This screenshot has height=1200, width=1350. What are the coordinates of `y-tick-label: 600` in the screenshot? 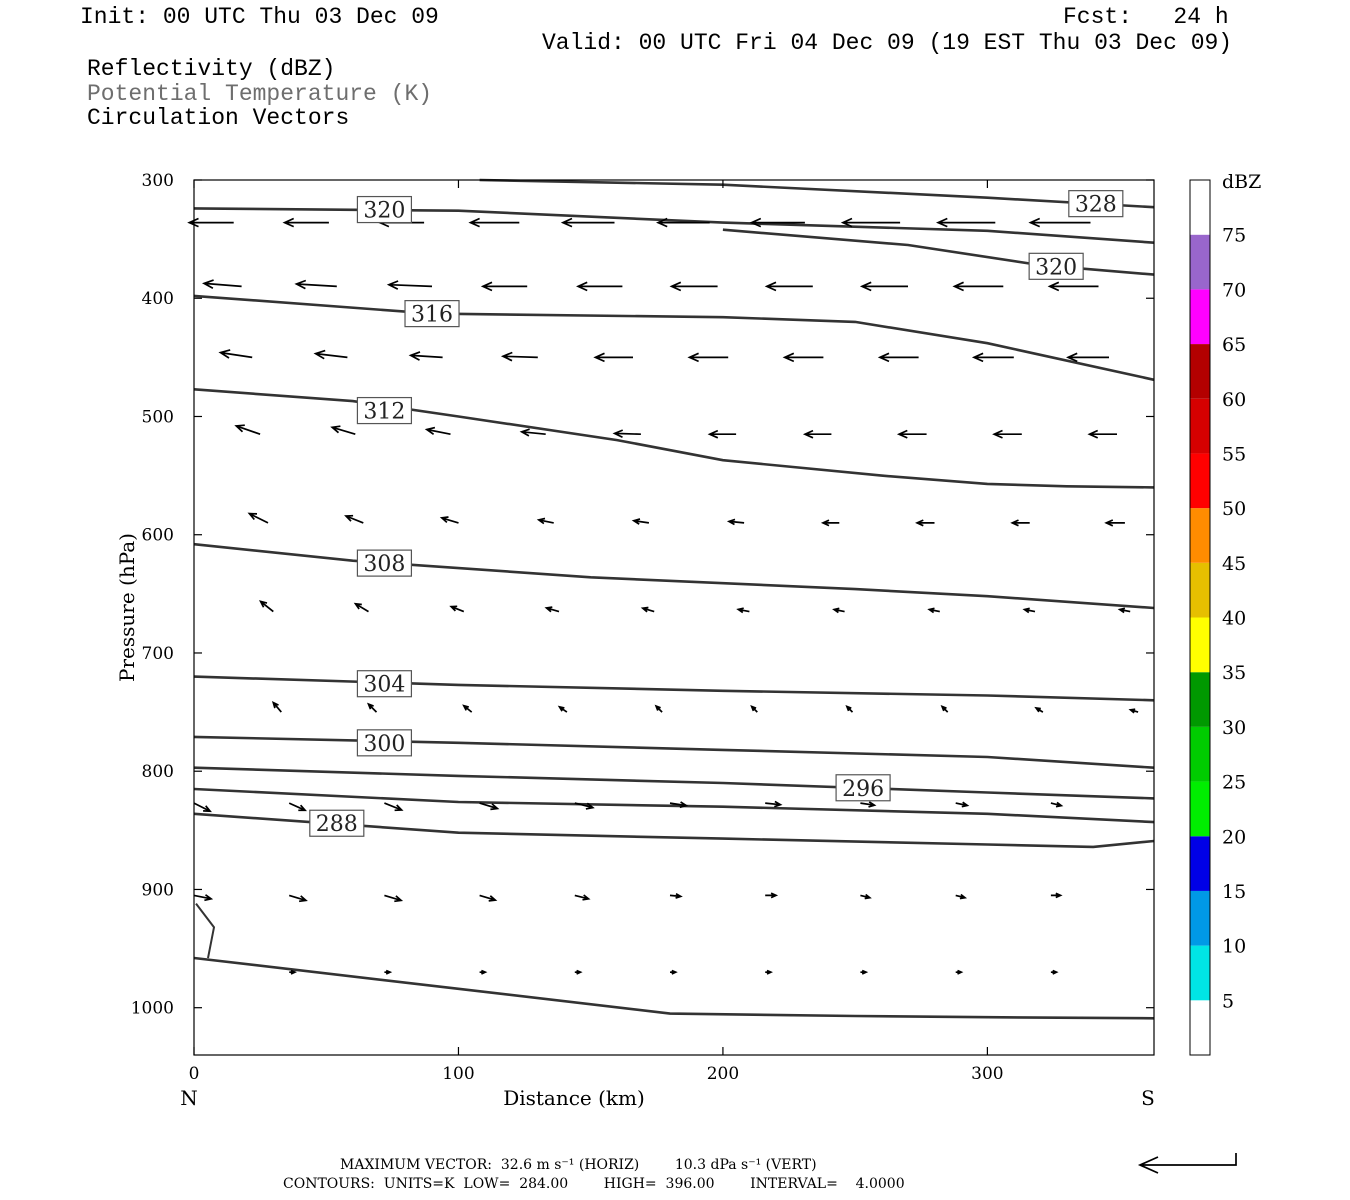 It's located at (158, 536).